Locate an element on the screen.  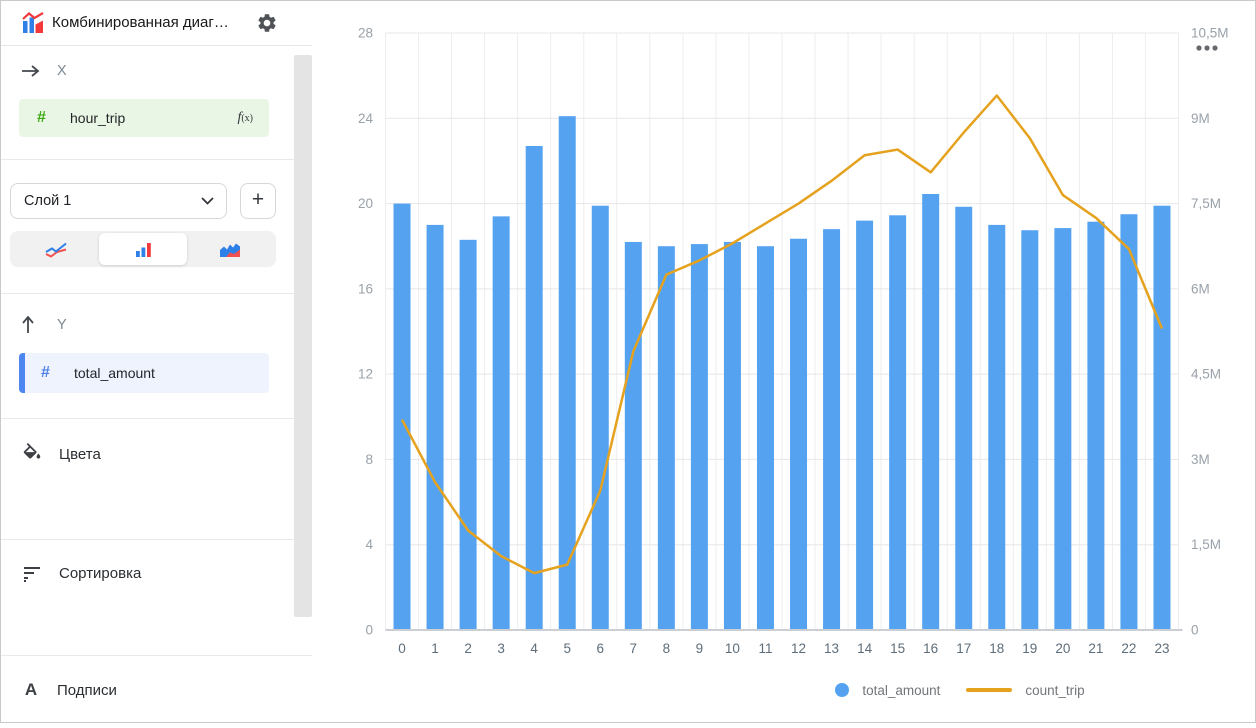
y-section-label: Y is located at coordinates (62, 325).